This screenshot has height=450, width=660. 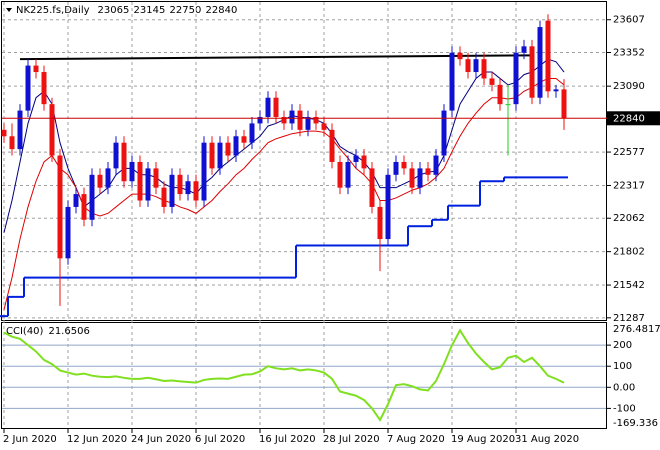 I want to click on x-tick-label: 24 Jun 2020, so click(x=161, y=439).